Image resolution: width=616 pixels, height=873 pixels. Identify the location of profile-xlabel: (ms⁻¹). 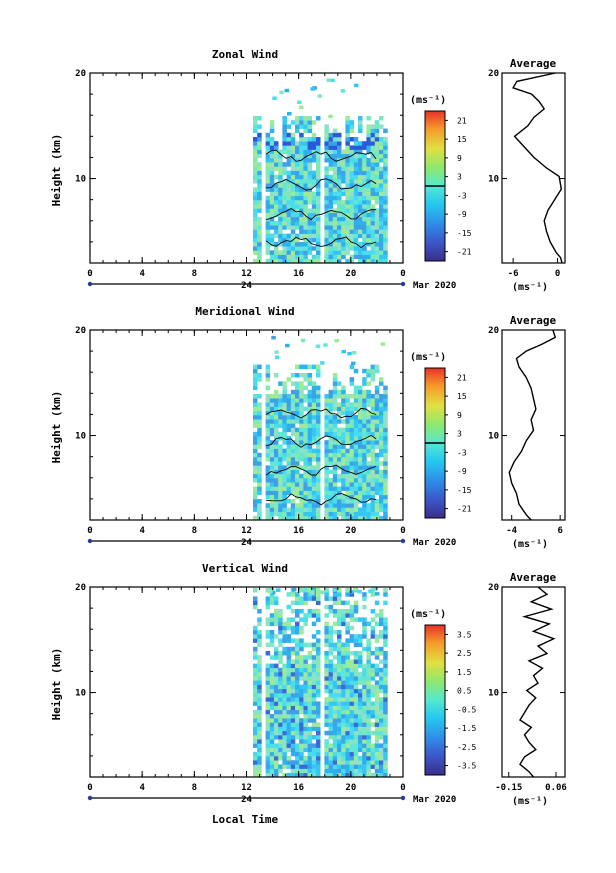
(530, 544).